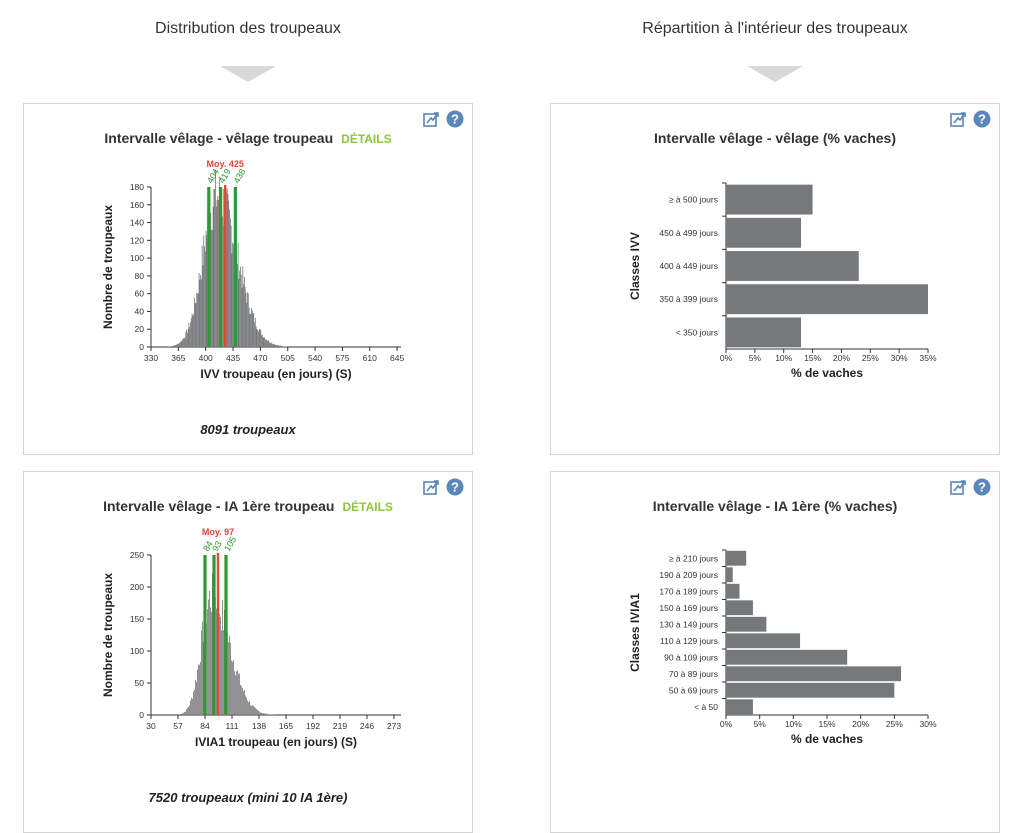 This screenshot has width=1022, height=833. I want to click on category-label: 110 à 129 jours, so click(689, 641).